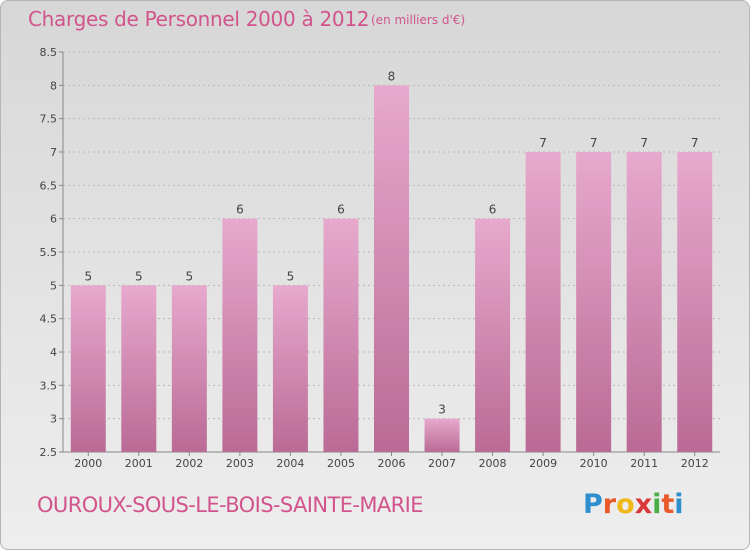  What do you see at coordinates (392, 76) in the screenshot?
I see `bar-value-label: 8` at bounding box center [392, 76].